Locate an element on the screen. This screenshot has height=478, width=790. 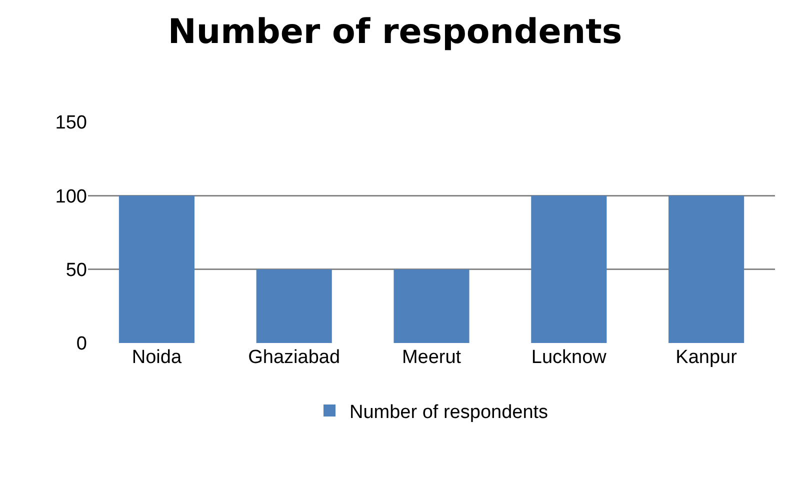
x-tick-label: Lucknow is located at coordinates (569, 357).